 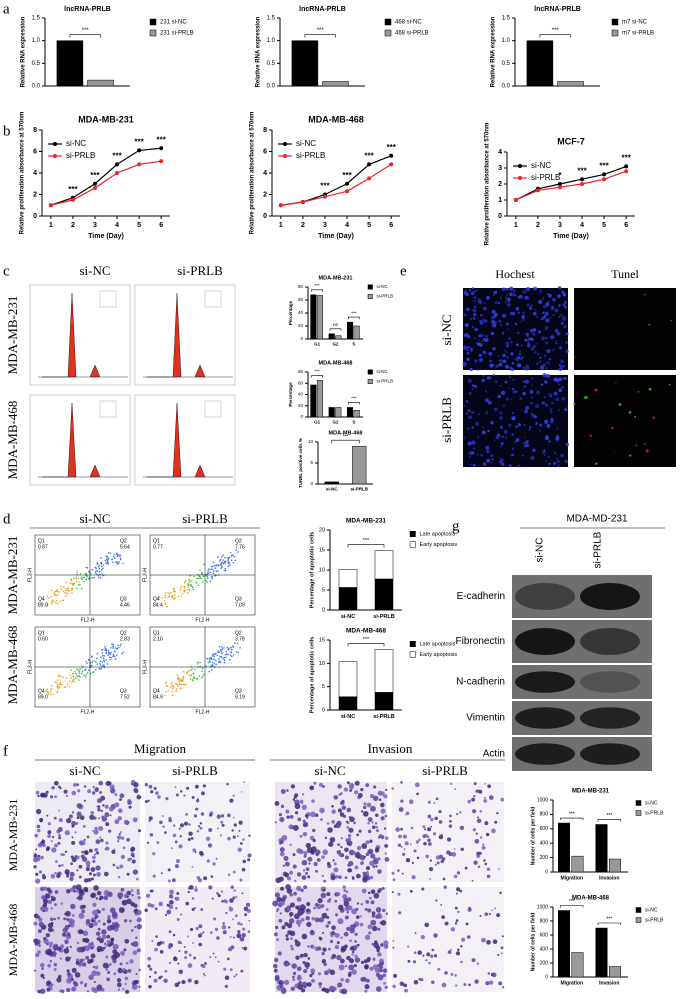 What do you see at coordinates (610, 641) in the screenshot?
I see `blot-band` at bounding box center [610, 641].